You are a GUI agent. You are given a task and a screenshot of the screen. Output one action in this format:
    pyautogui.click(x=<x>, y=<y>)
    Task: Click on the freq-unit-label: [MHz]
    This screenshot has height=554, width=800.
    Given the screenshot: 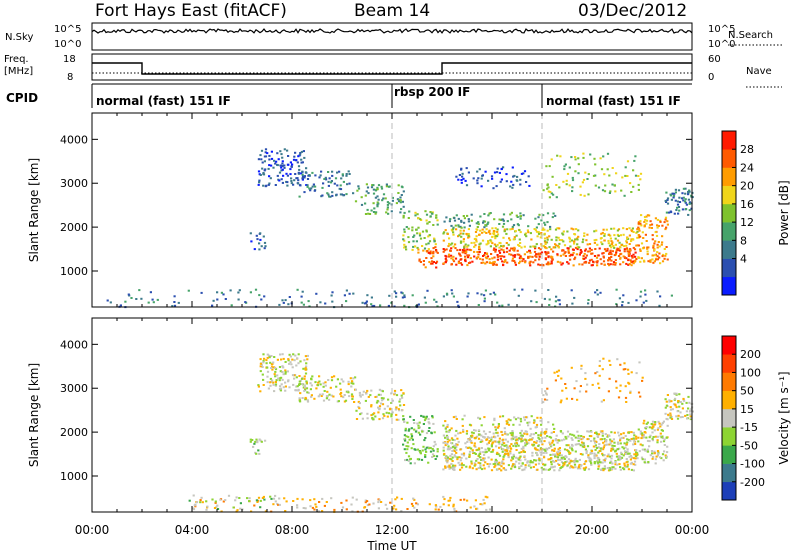 What is the action you would take?
    pyautogui.click(x=19, y=71)
    